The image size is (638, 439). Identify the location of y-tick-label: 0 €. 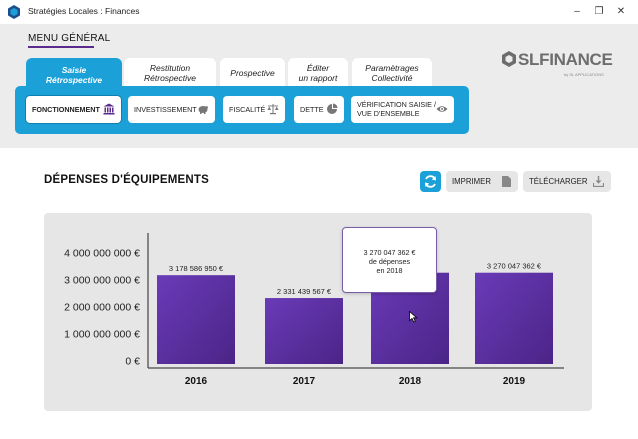
(132, 362).